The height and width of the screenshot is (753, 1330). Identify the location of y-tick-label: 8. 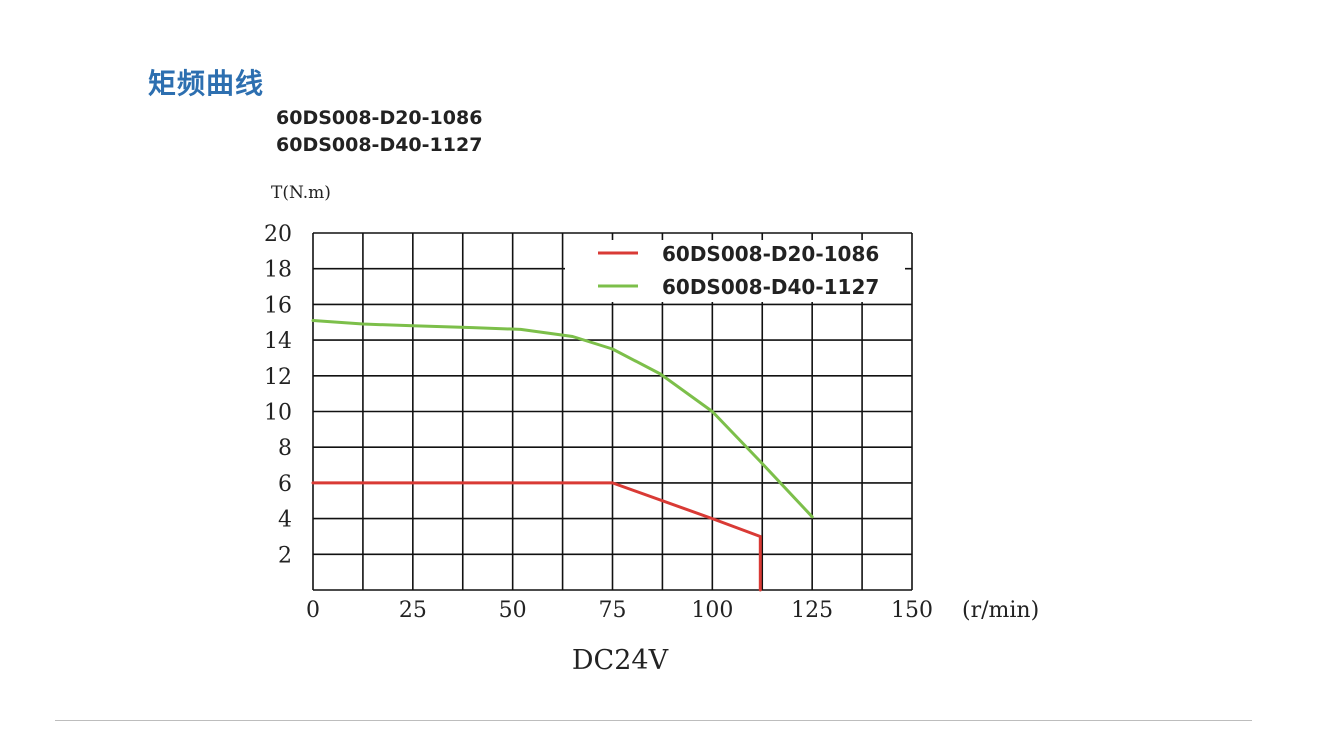
(285, 448).